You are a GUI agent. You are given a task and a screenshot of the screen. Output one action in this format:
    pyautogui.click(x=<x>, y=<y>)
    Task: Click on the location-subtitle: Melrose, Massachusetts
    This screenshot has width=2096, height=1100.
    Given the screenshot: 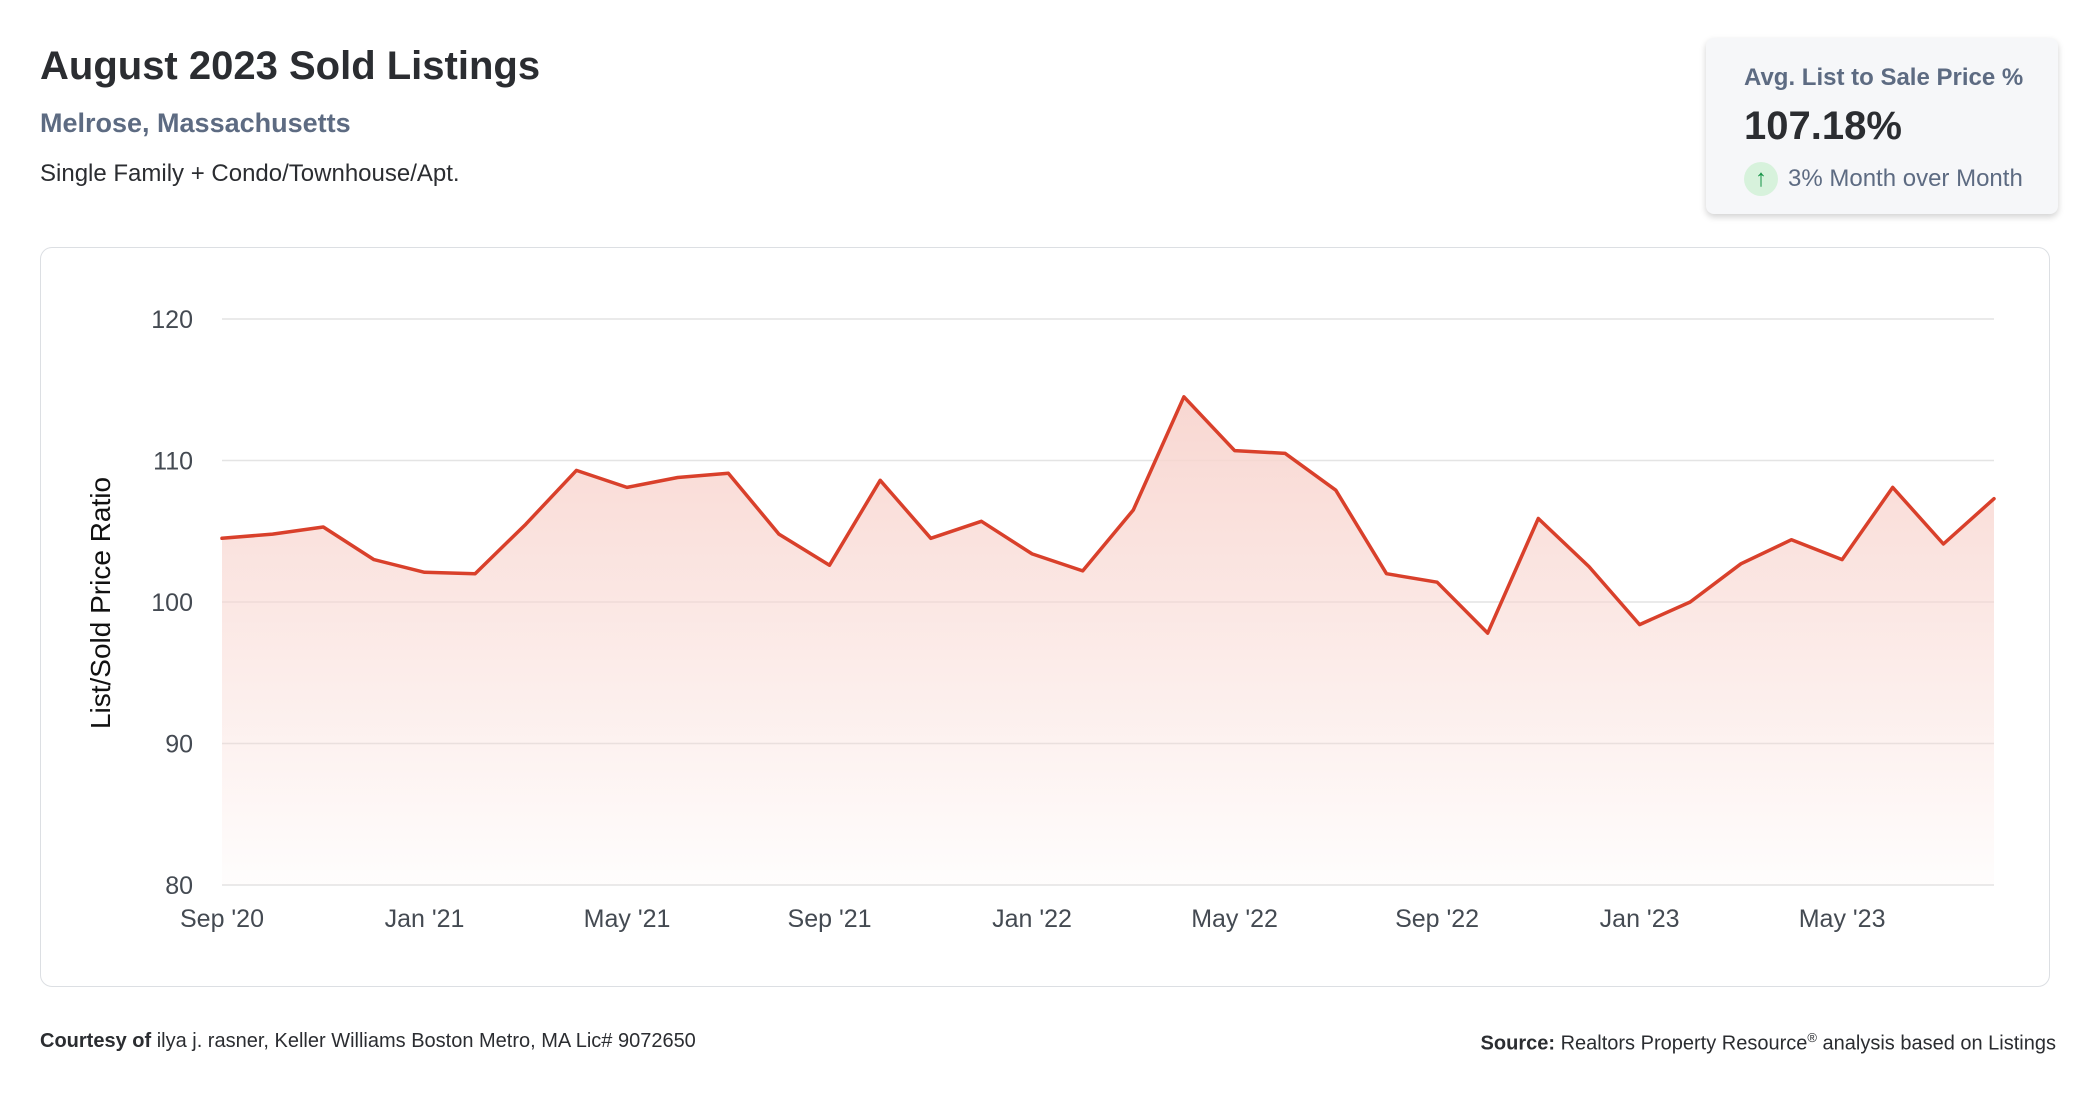 What is the action you would take?
    pyautogui.click(x=195, y=123)
    